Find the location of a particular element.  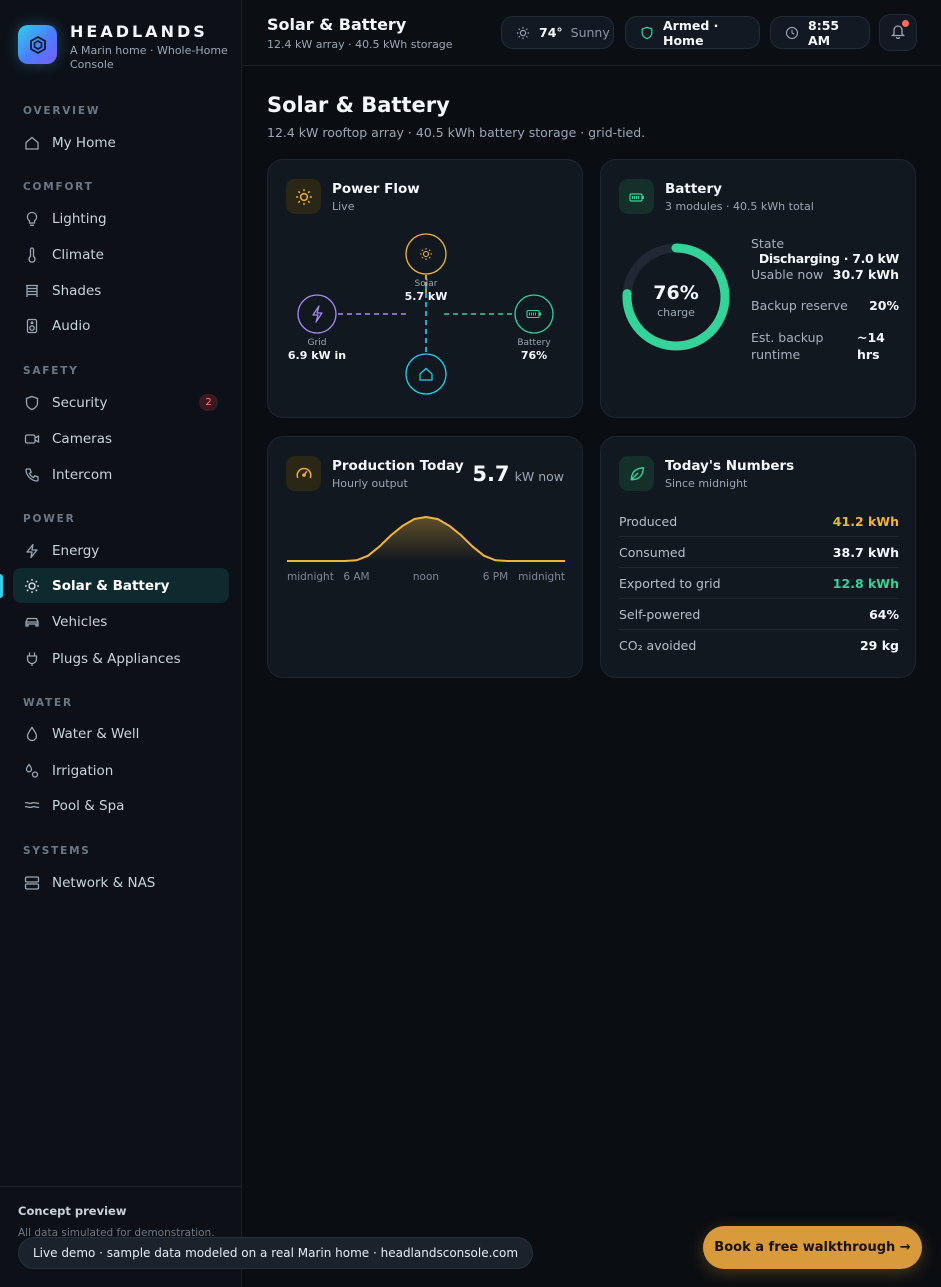

sidebar-item-pool-spa: Pool & Spa is located at coordinates (121, 805).